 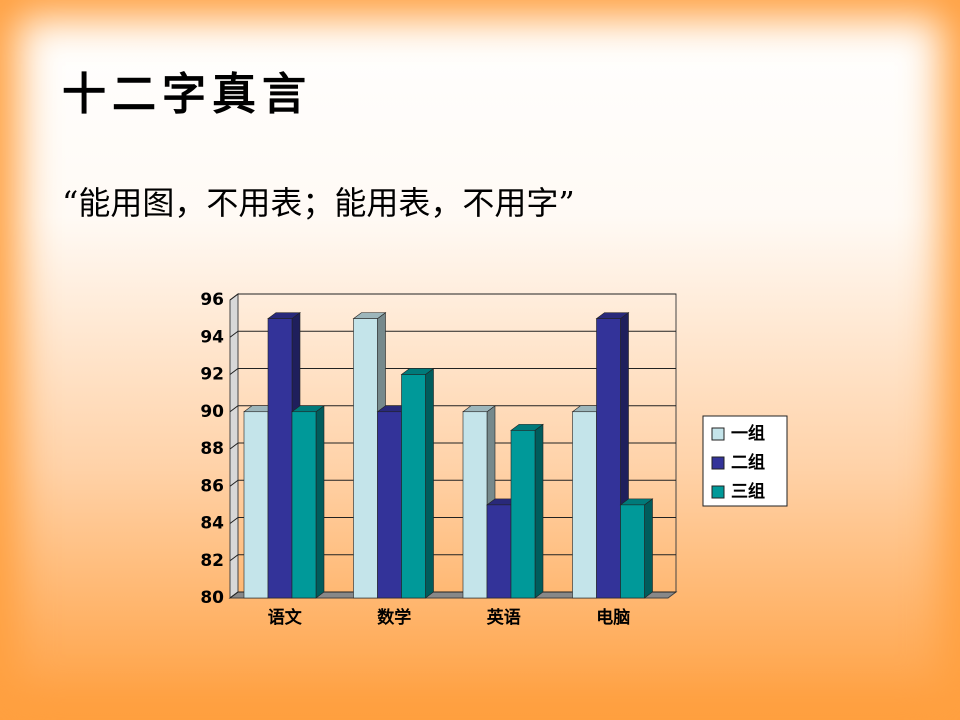 I want to click on y-tick-label: 90, so click(x=212, y=412).